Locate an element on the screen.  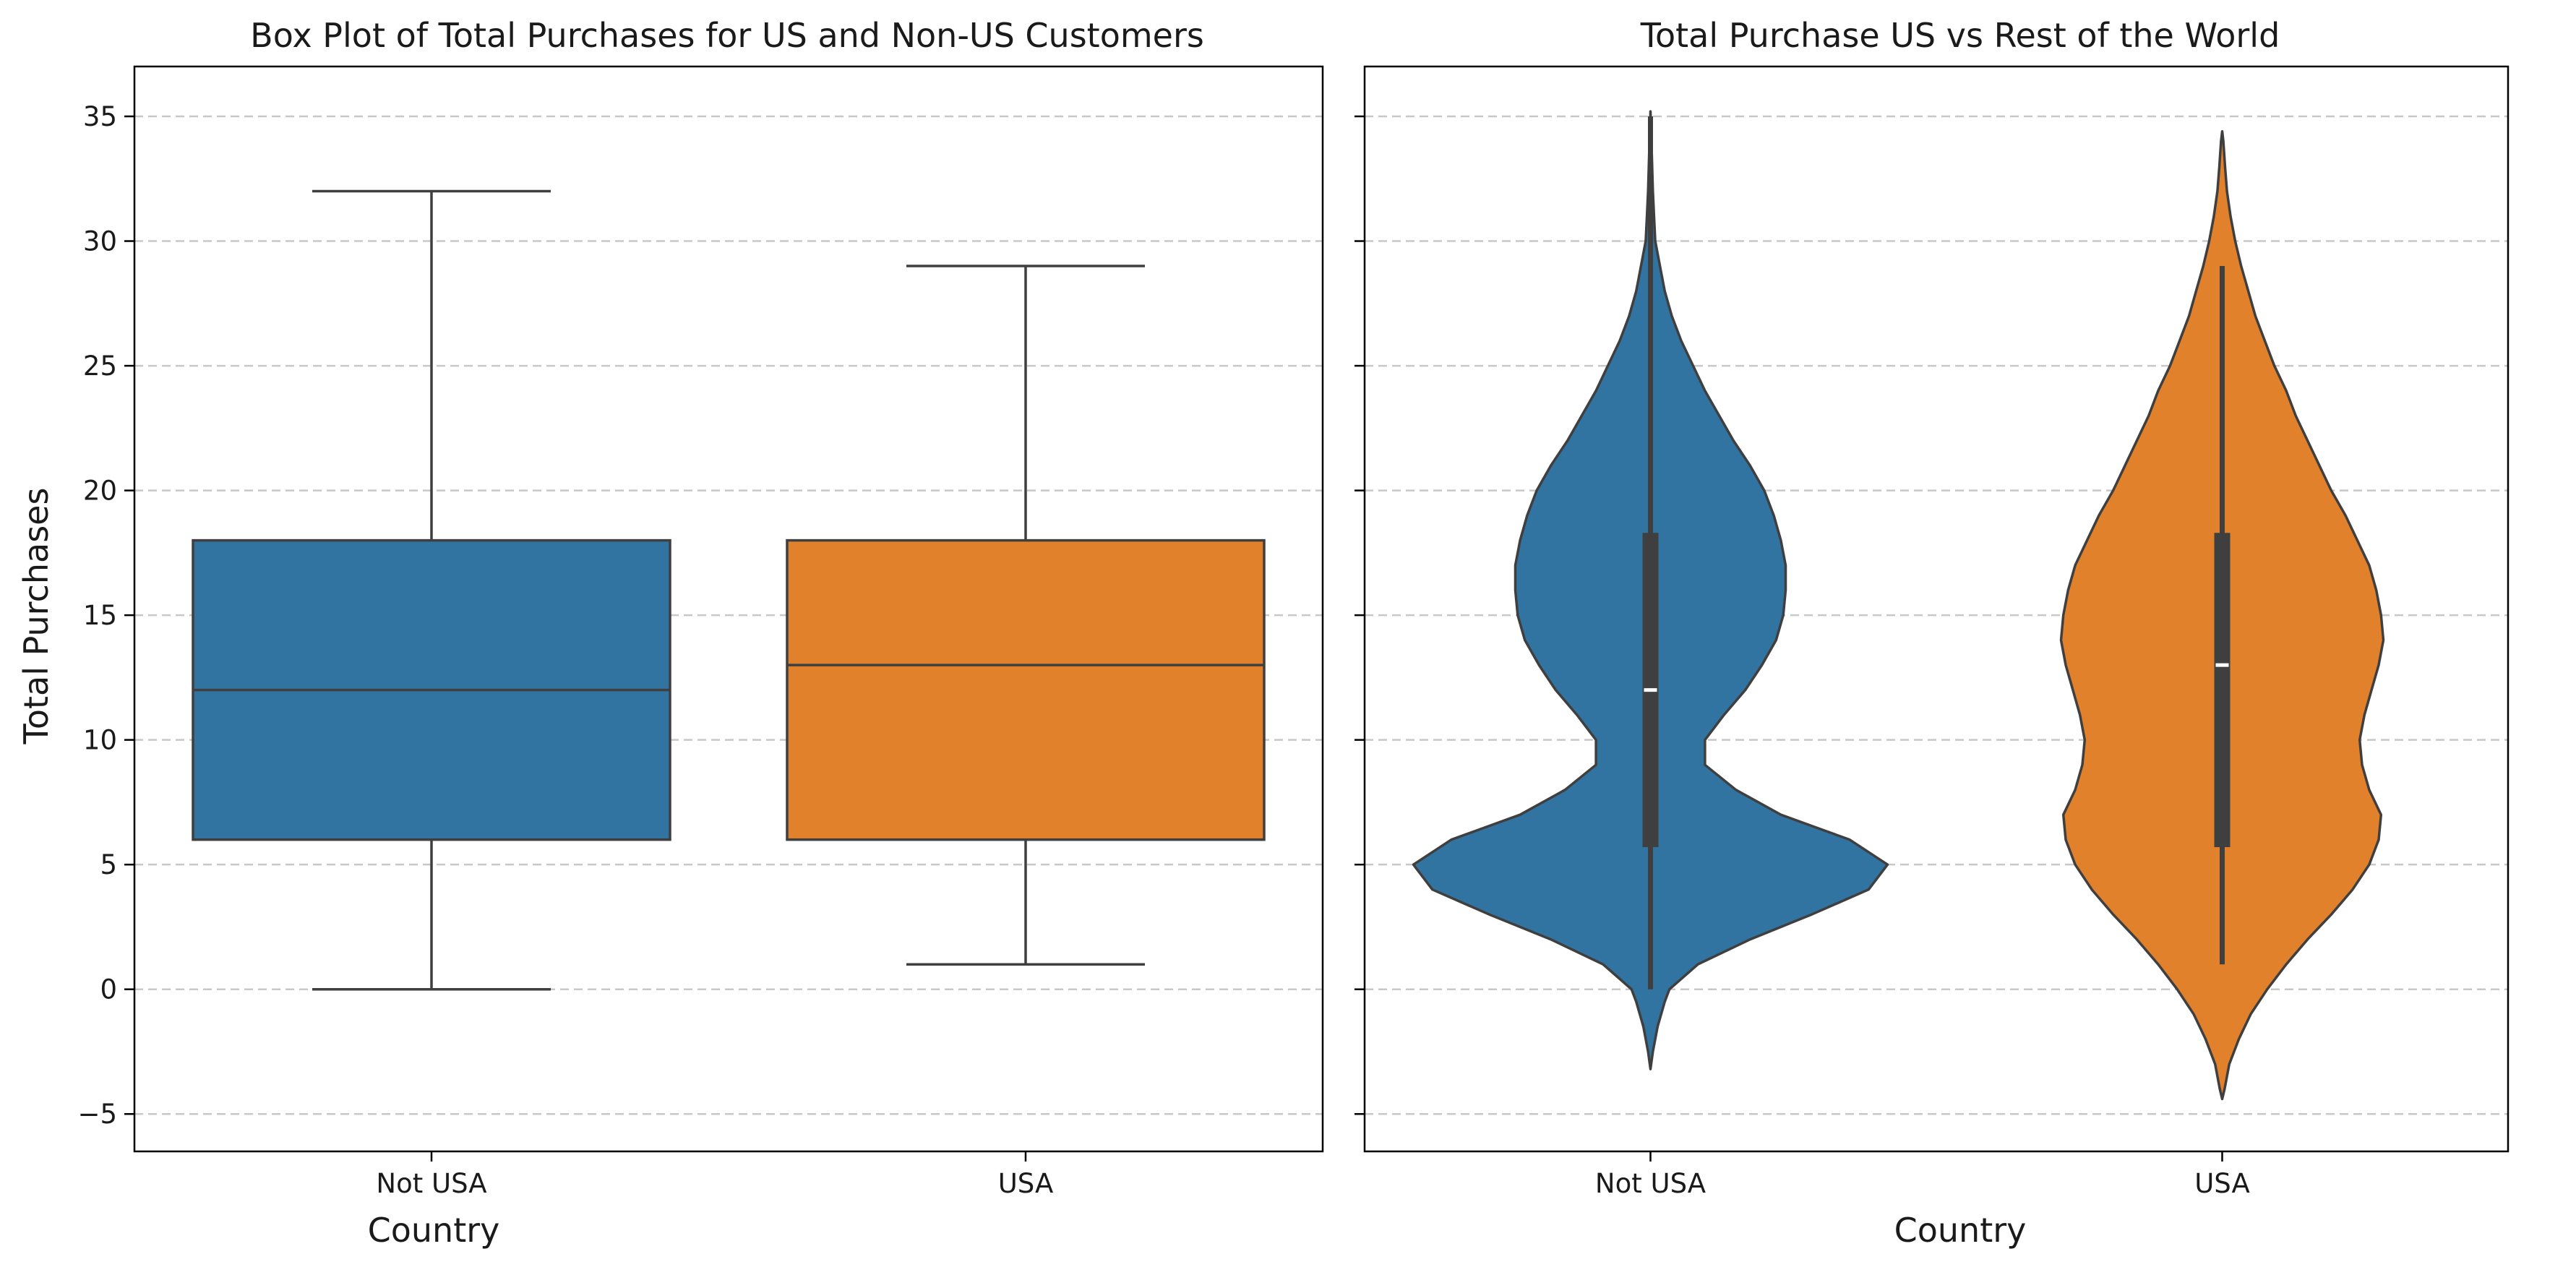
left-x-tick-label: Not USA is located at coordinates (431, 1183).